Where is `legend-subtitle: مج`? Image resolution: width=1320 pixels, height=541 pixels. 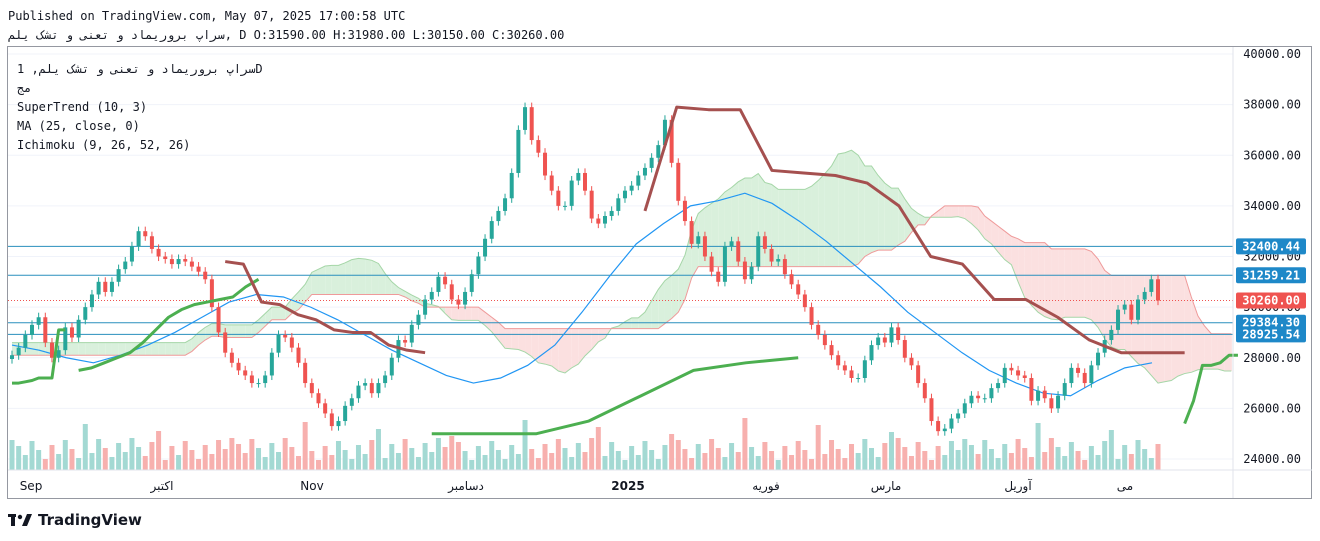
legend-subtitle: مج is located at coordinates (24, 88).